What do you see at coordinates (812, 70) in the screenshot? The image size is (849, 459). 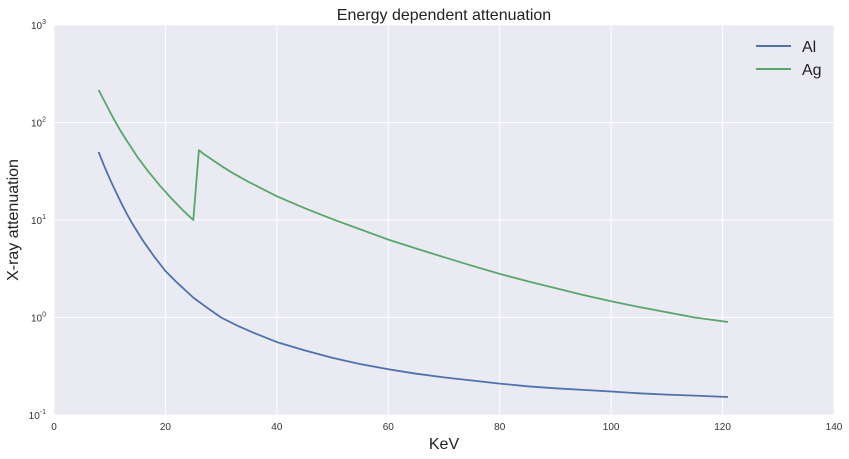 I see `legend-label-ag: Ag` at bounding box center [812, 70].